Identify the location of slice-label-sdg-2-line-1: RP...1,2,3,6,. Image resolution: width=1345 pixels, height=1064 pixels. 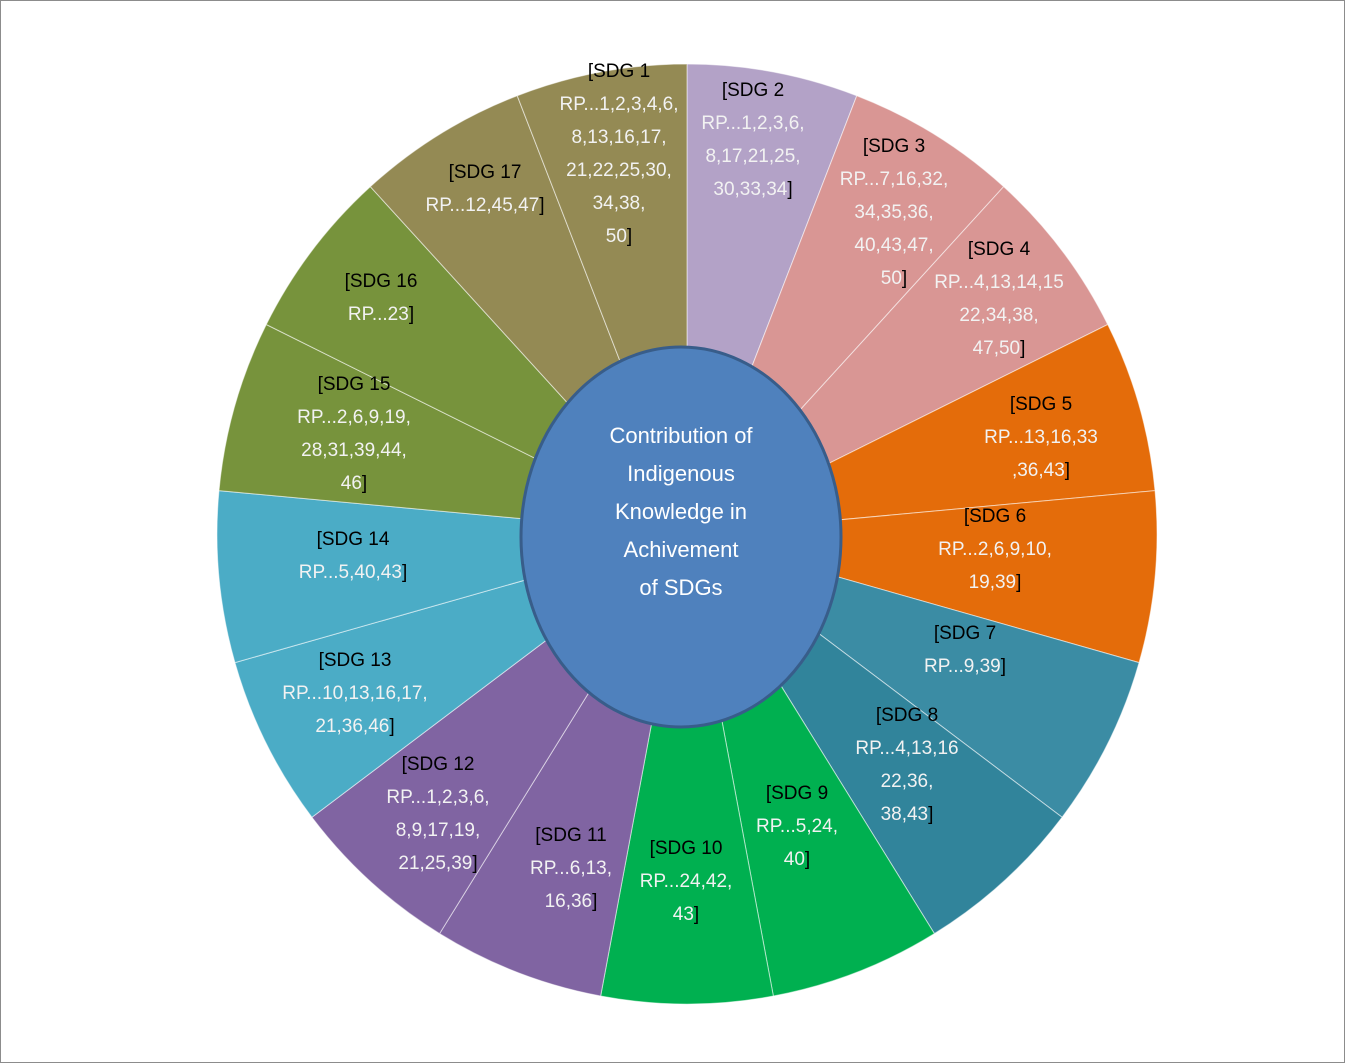
(752, 123).